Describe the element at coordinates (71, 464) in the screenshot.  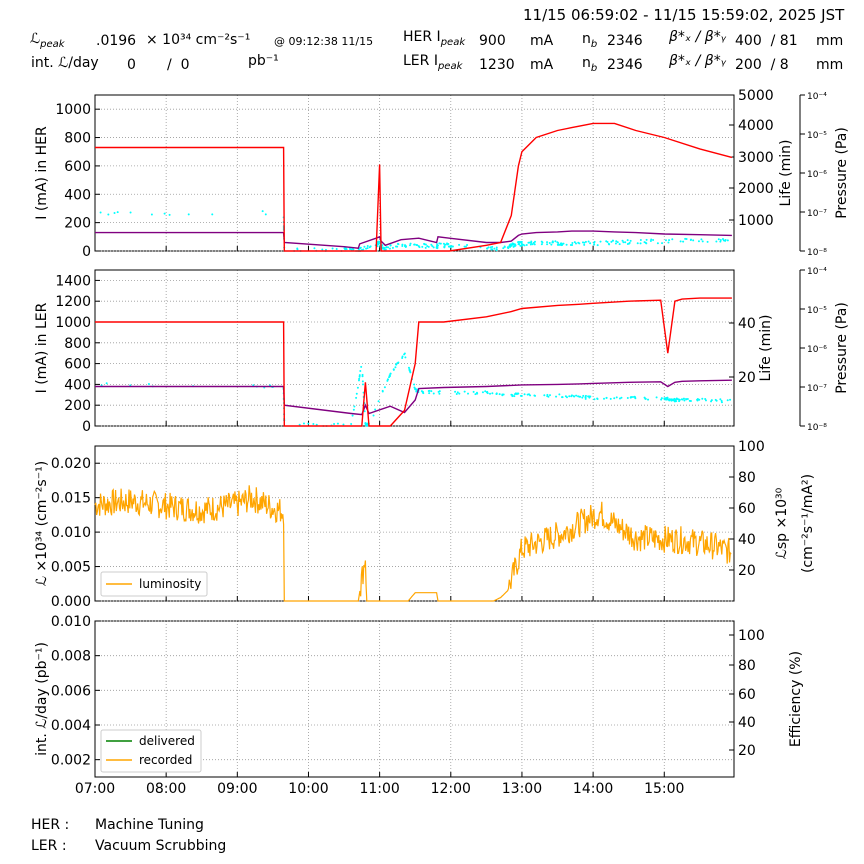
I see `y-tick-label: 0.020` at that location.